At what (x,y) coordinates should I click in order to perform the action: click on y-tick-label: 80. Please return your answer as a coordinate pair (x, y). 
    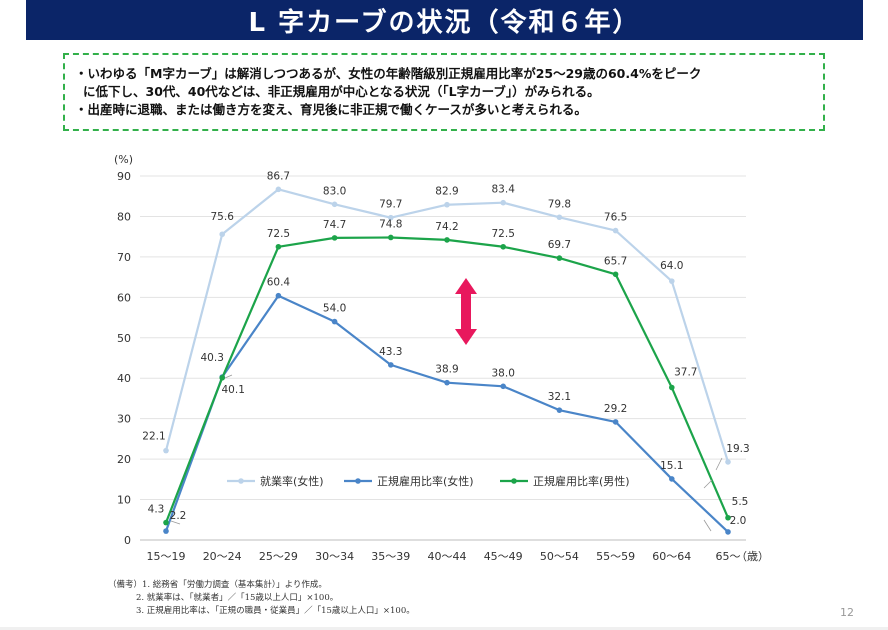
    Looking at the image, I should click on (124, 216).